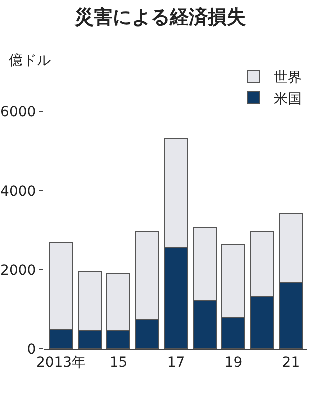 This screenshot has height=407, width=321. Describe the element at coordinates (30, 61) in the screenshot. I see `y-axis-title: 億ドル` at that location.